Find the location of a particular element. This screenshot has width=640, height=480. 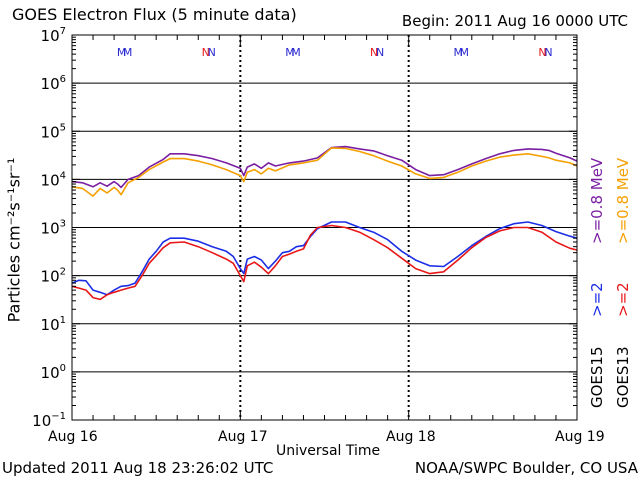

legend-goes13-high: >=0.8 MeV is located at coordinates (623, 200).